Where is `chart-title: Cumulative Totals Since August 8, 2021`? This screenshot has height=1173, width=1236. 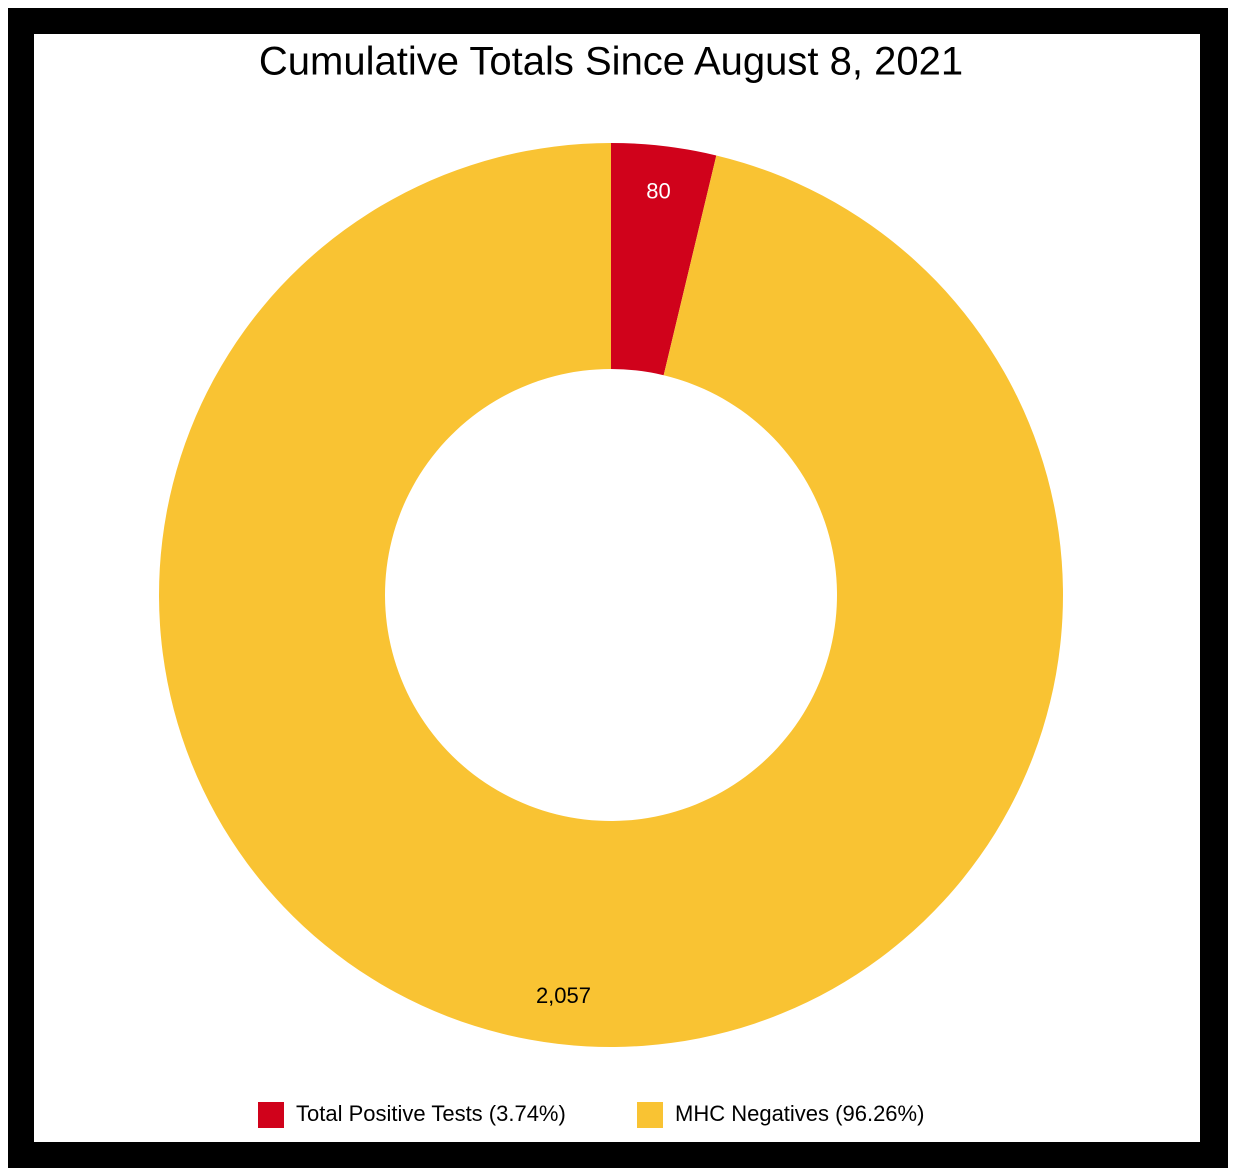 chart-title: Cumulative Totals Since August 8, 2021 is located at coordinates (611, 62).